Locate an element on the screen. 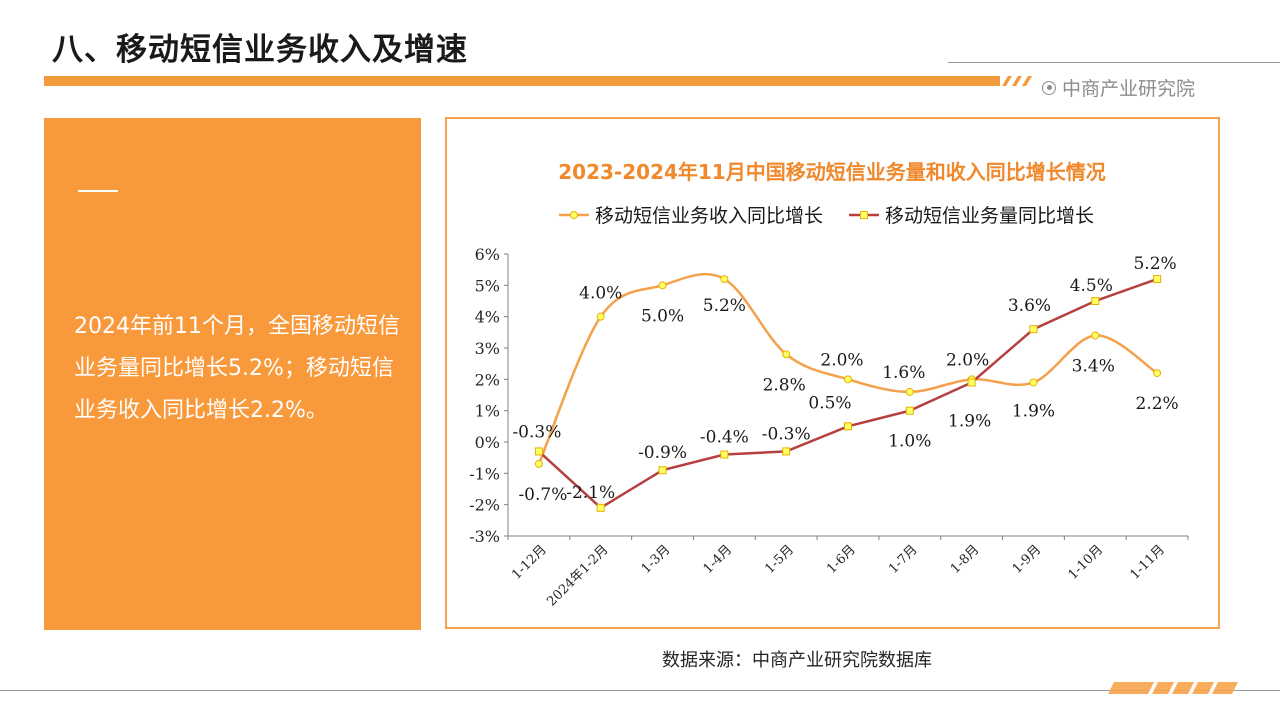  data-label: -0.9% is located at coordinates (662, 453).